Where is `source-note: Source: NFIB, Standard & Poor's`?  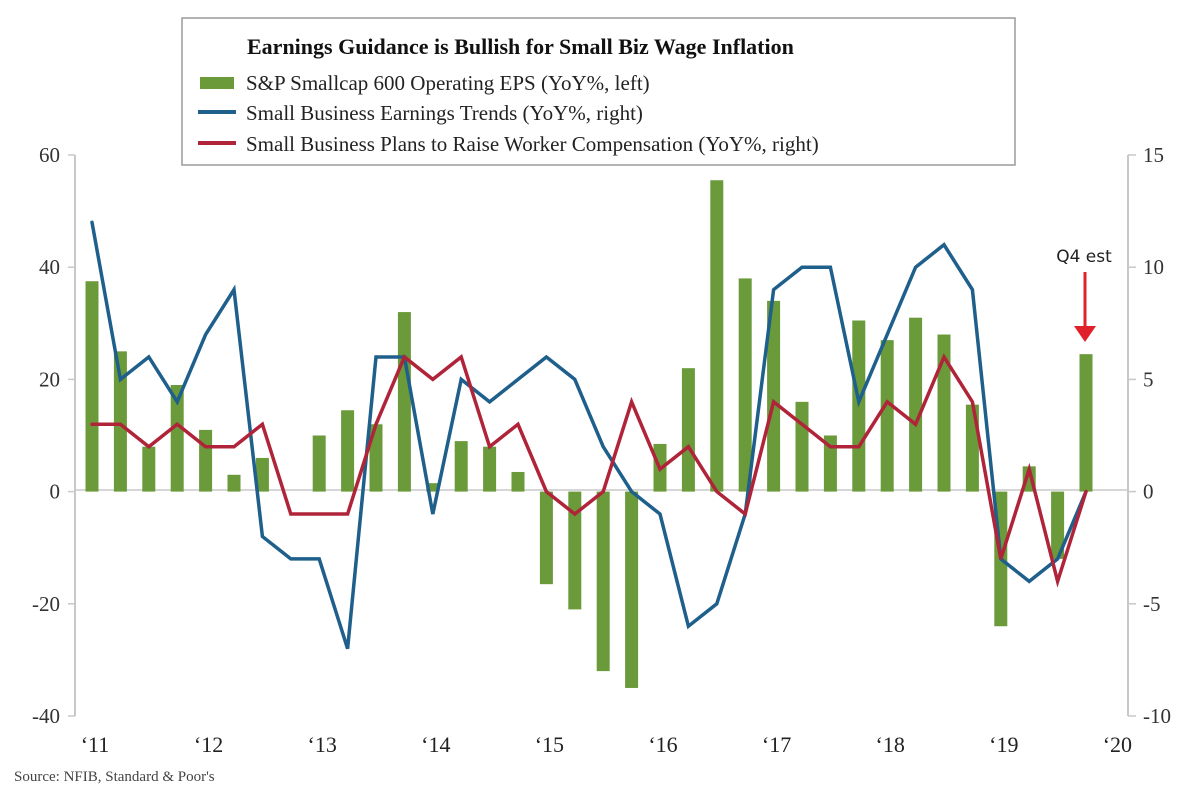
source-note: Source: NFIB, Standard & Poor's is located at coordinates (114, 777).